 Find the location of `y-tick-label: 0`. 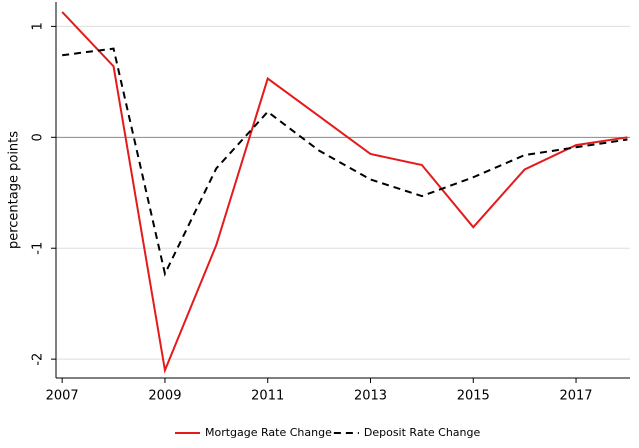

y-tick-label: 0 is located at coordinates (38, 137).